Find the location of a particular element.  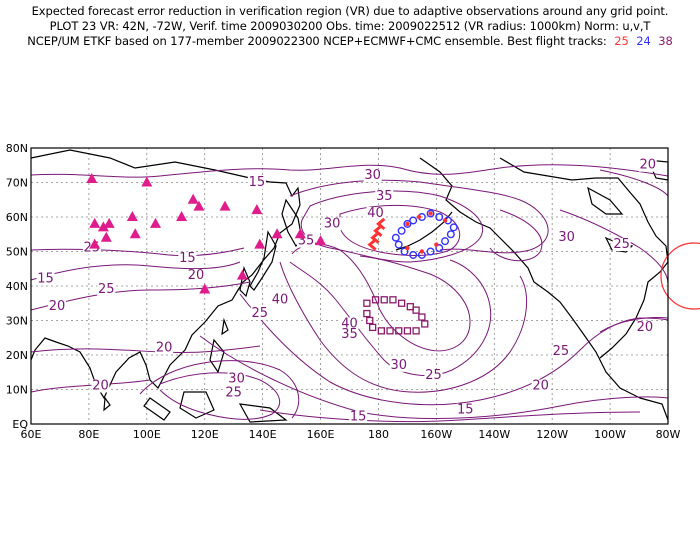

contour-label: 35 is located at coordinates (384, 196).